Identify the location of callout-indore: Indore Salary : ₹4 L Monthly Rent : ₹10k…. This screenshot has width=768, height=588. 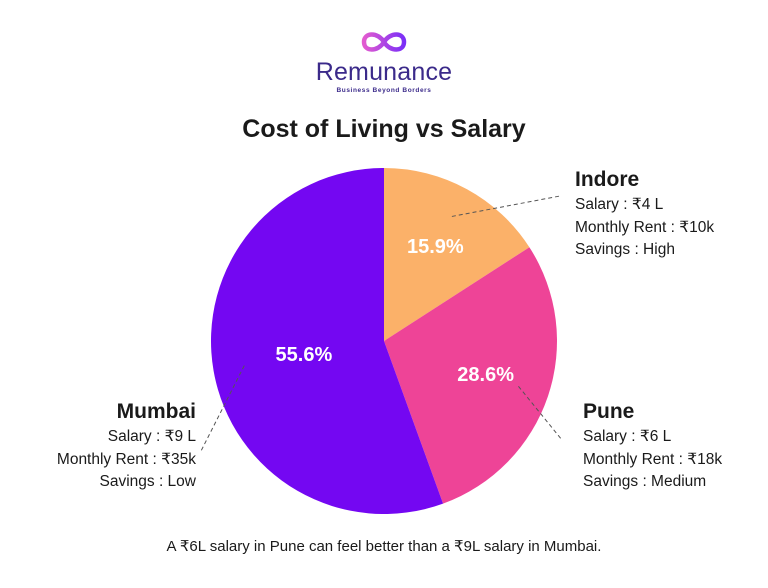
(644, 214).